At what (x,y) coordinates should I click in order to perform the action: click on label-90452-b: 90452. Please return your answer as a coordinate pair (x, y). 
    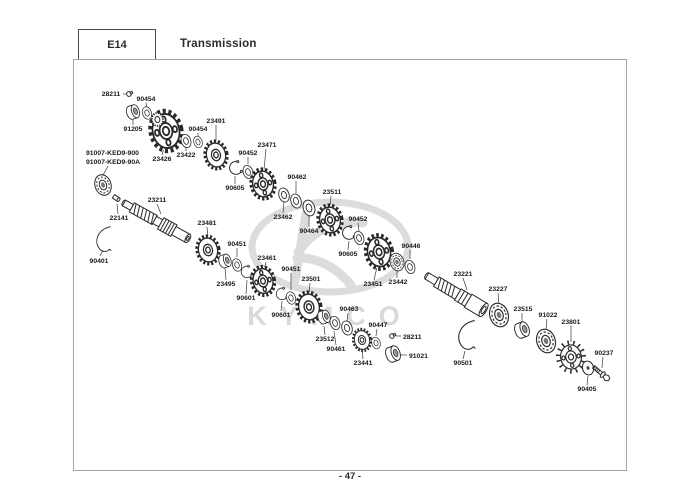
    Looking at the image, I should click on (358, 219).